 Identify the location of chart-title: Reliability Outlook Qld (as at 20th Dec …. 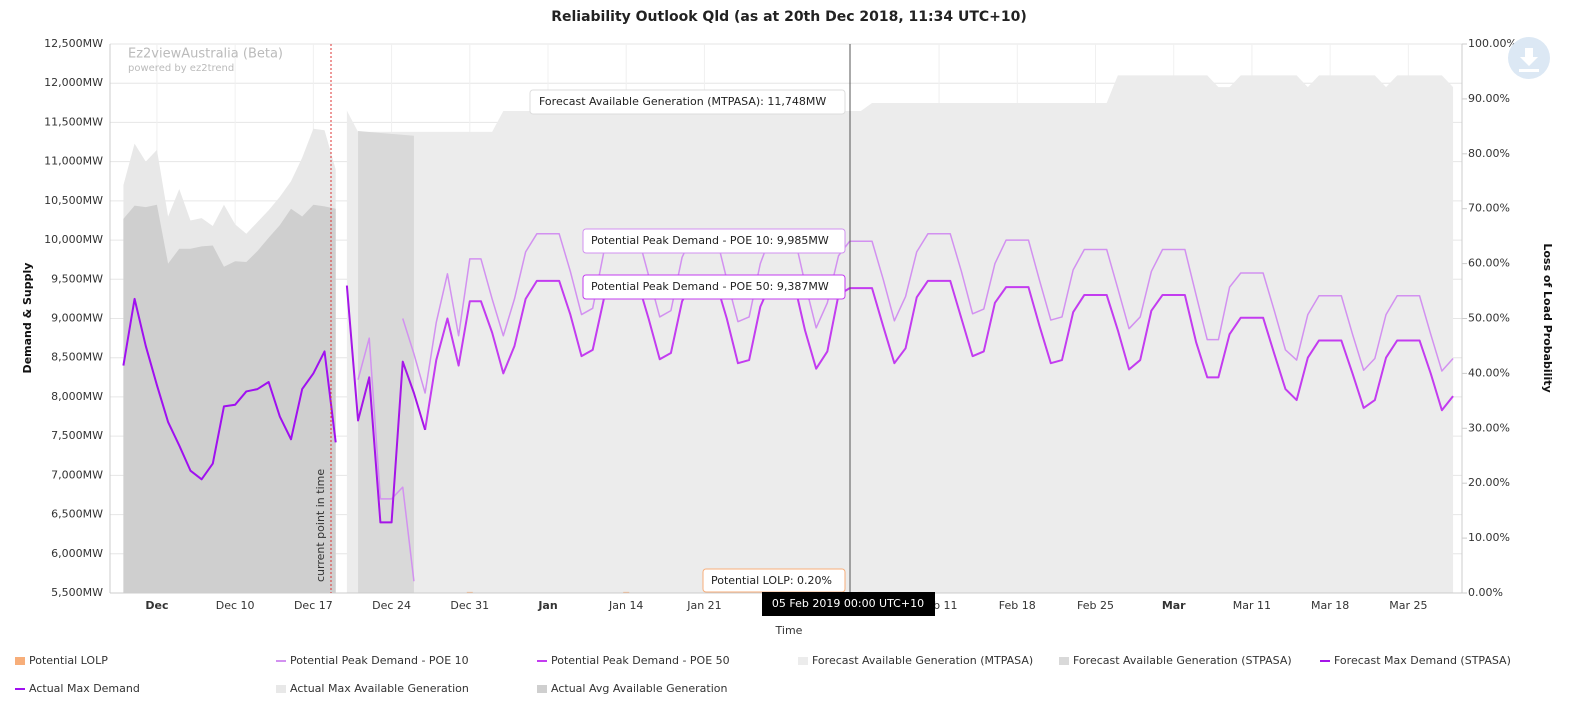
(789, 17).